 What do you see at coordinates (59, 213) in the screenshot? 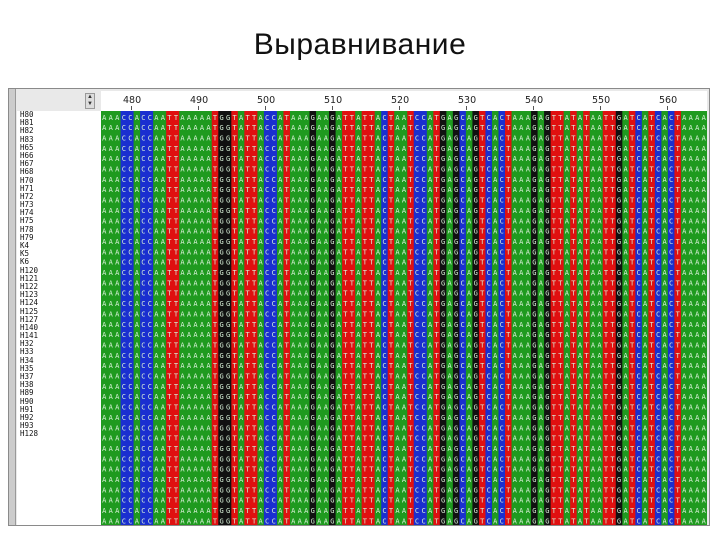
I see `sequence-name: H74` at bounding box center [59, 213].